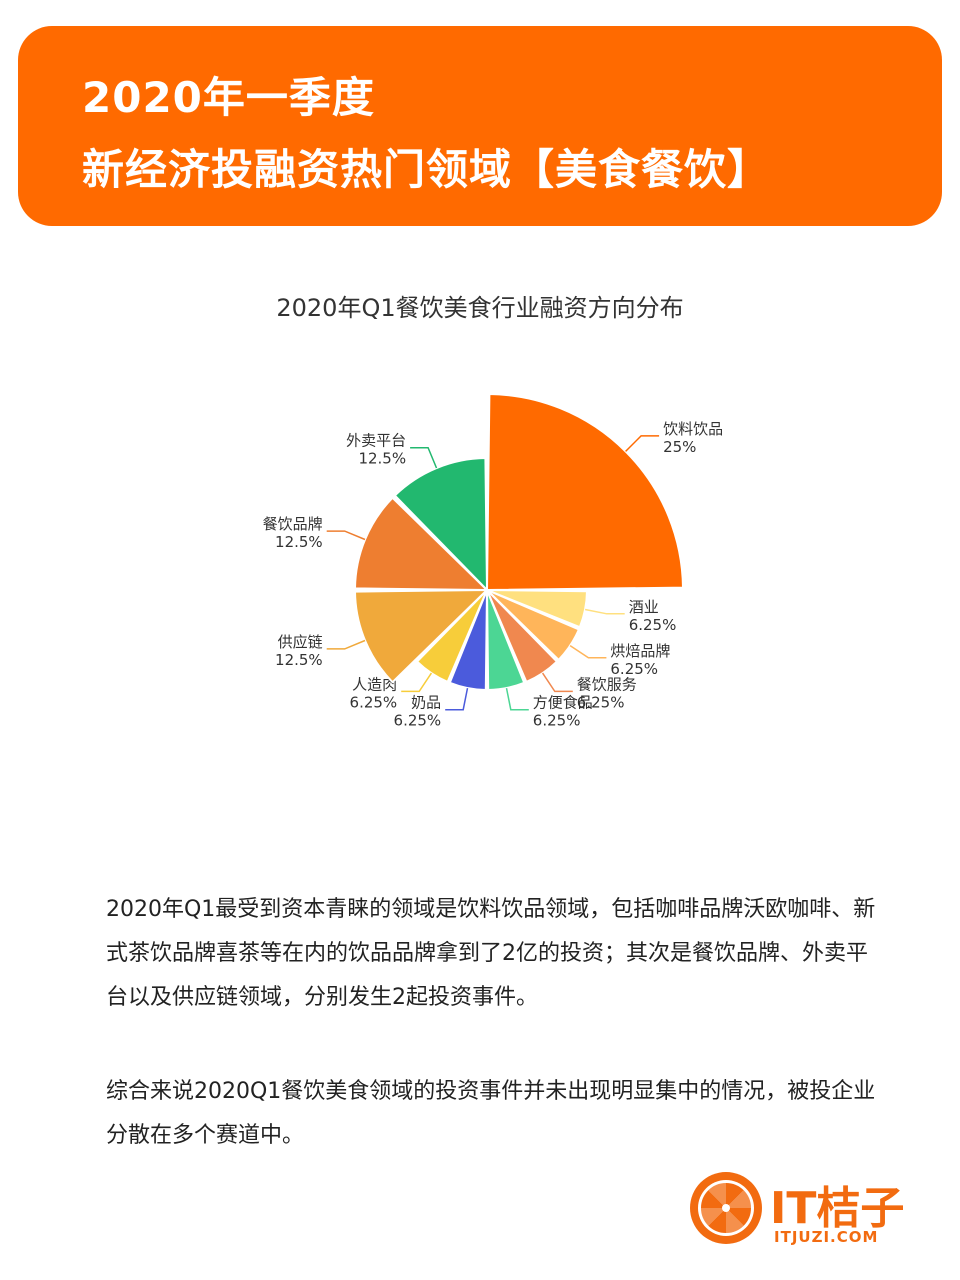  I want to click on slice-label-8: 供应链, so click(300, 642).